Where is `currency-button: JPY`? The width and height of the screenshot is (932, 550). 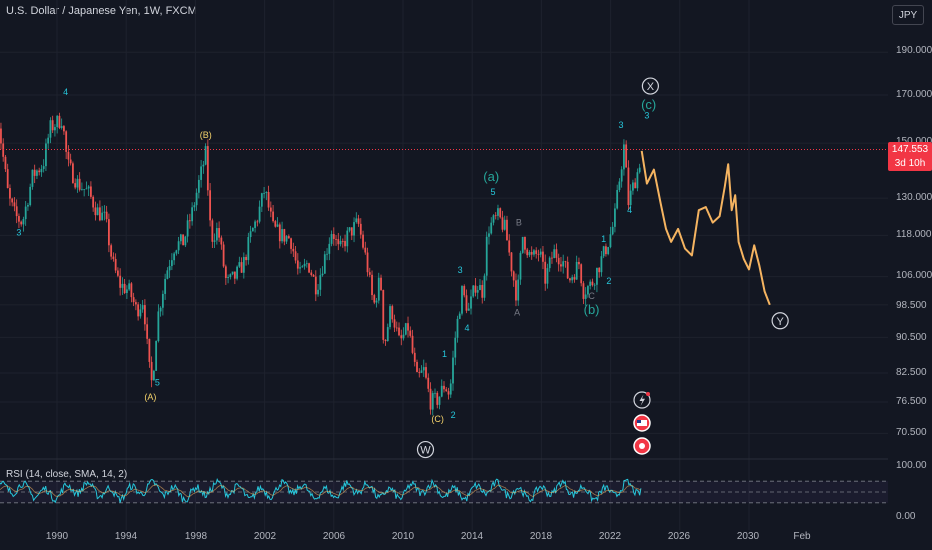
currency-button: JPY is located at coordinates (908, 15).